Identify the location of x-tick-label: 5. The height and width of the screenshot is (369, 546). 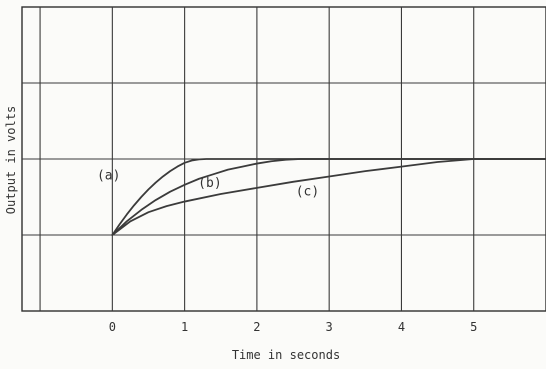
(473, 327).